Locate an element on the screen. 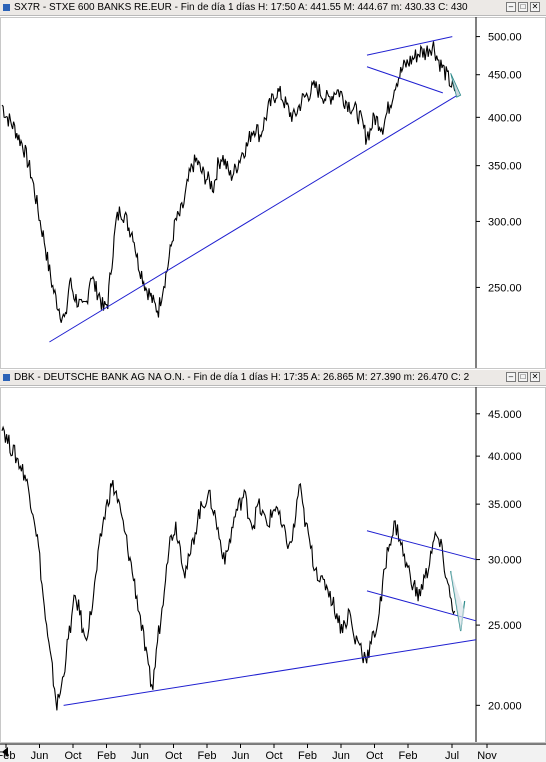 The width and height of the screenshot is (546, 762). y-tick-label: 250.00 is located at coordinates (505, 288).